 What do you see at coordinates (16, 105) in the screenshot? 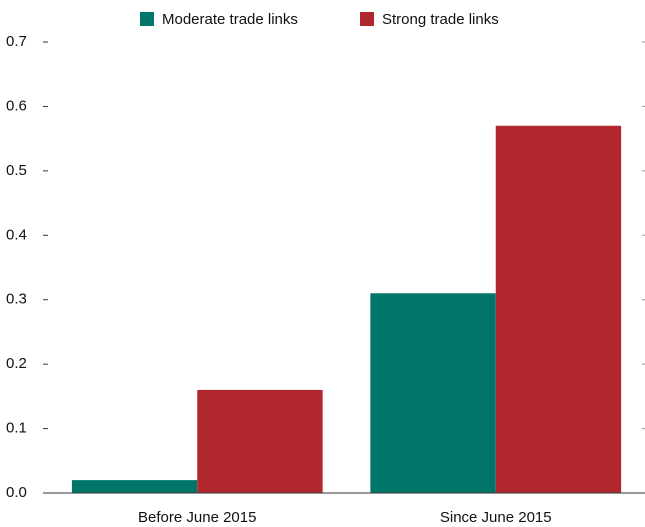
I see `y-tick-label: 0.6` at bounding box center [16, 105].